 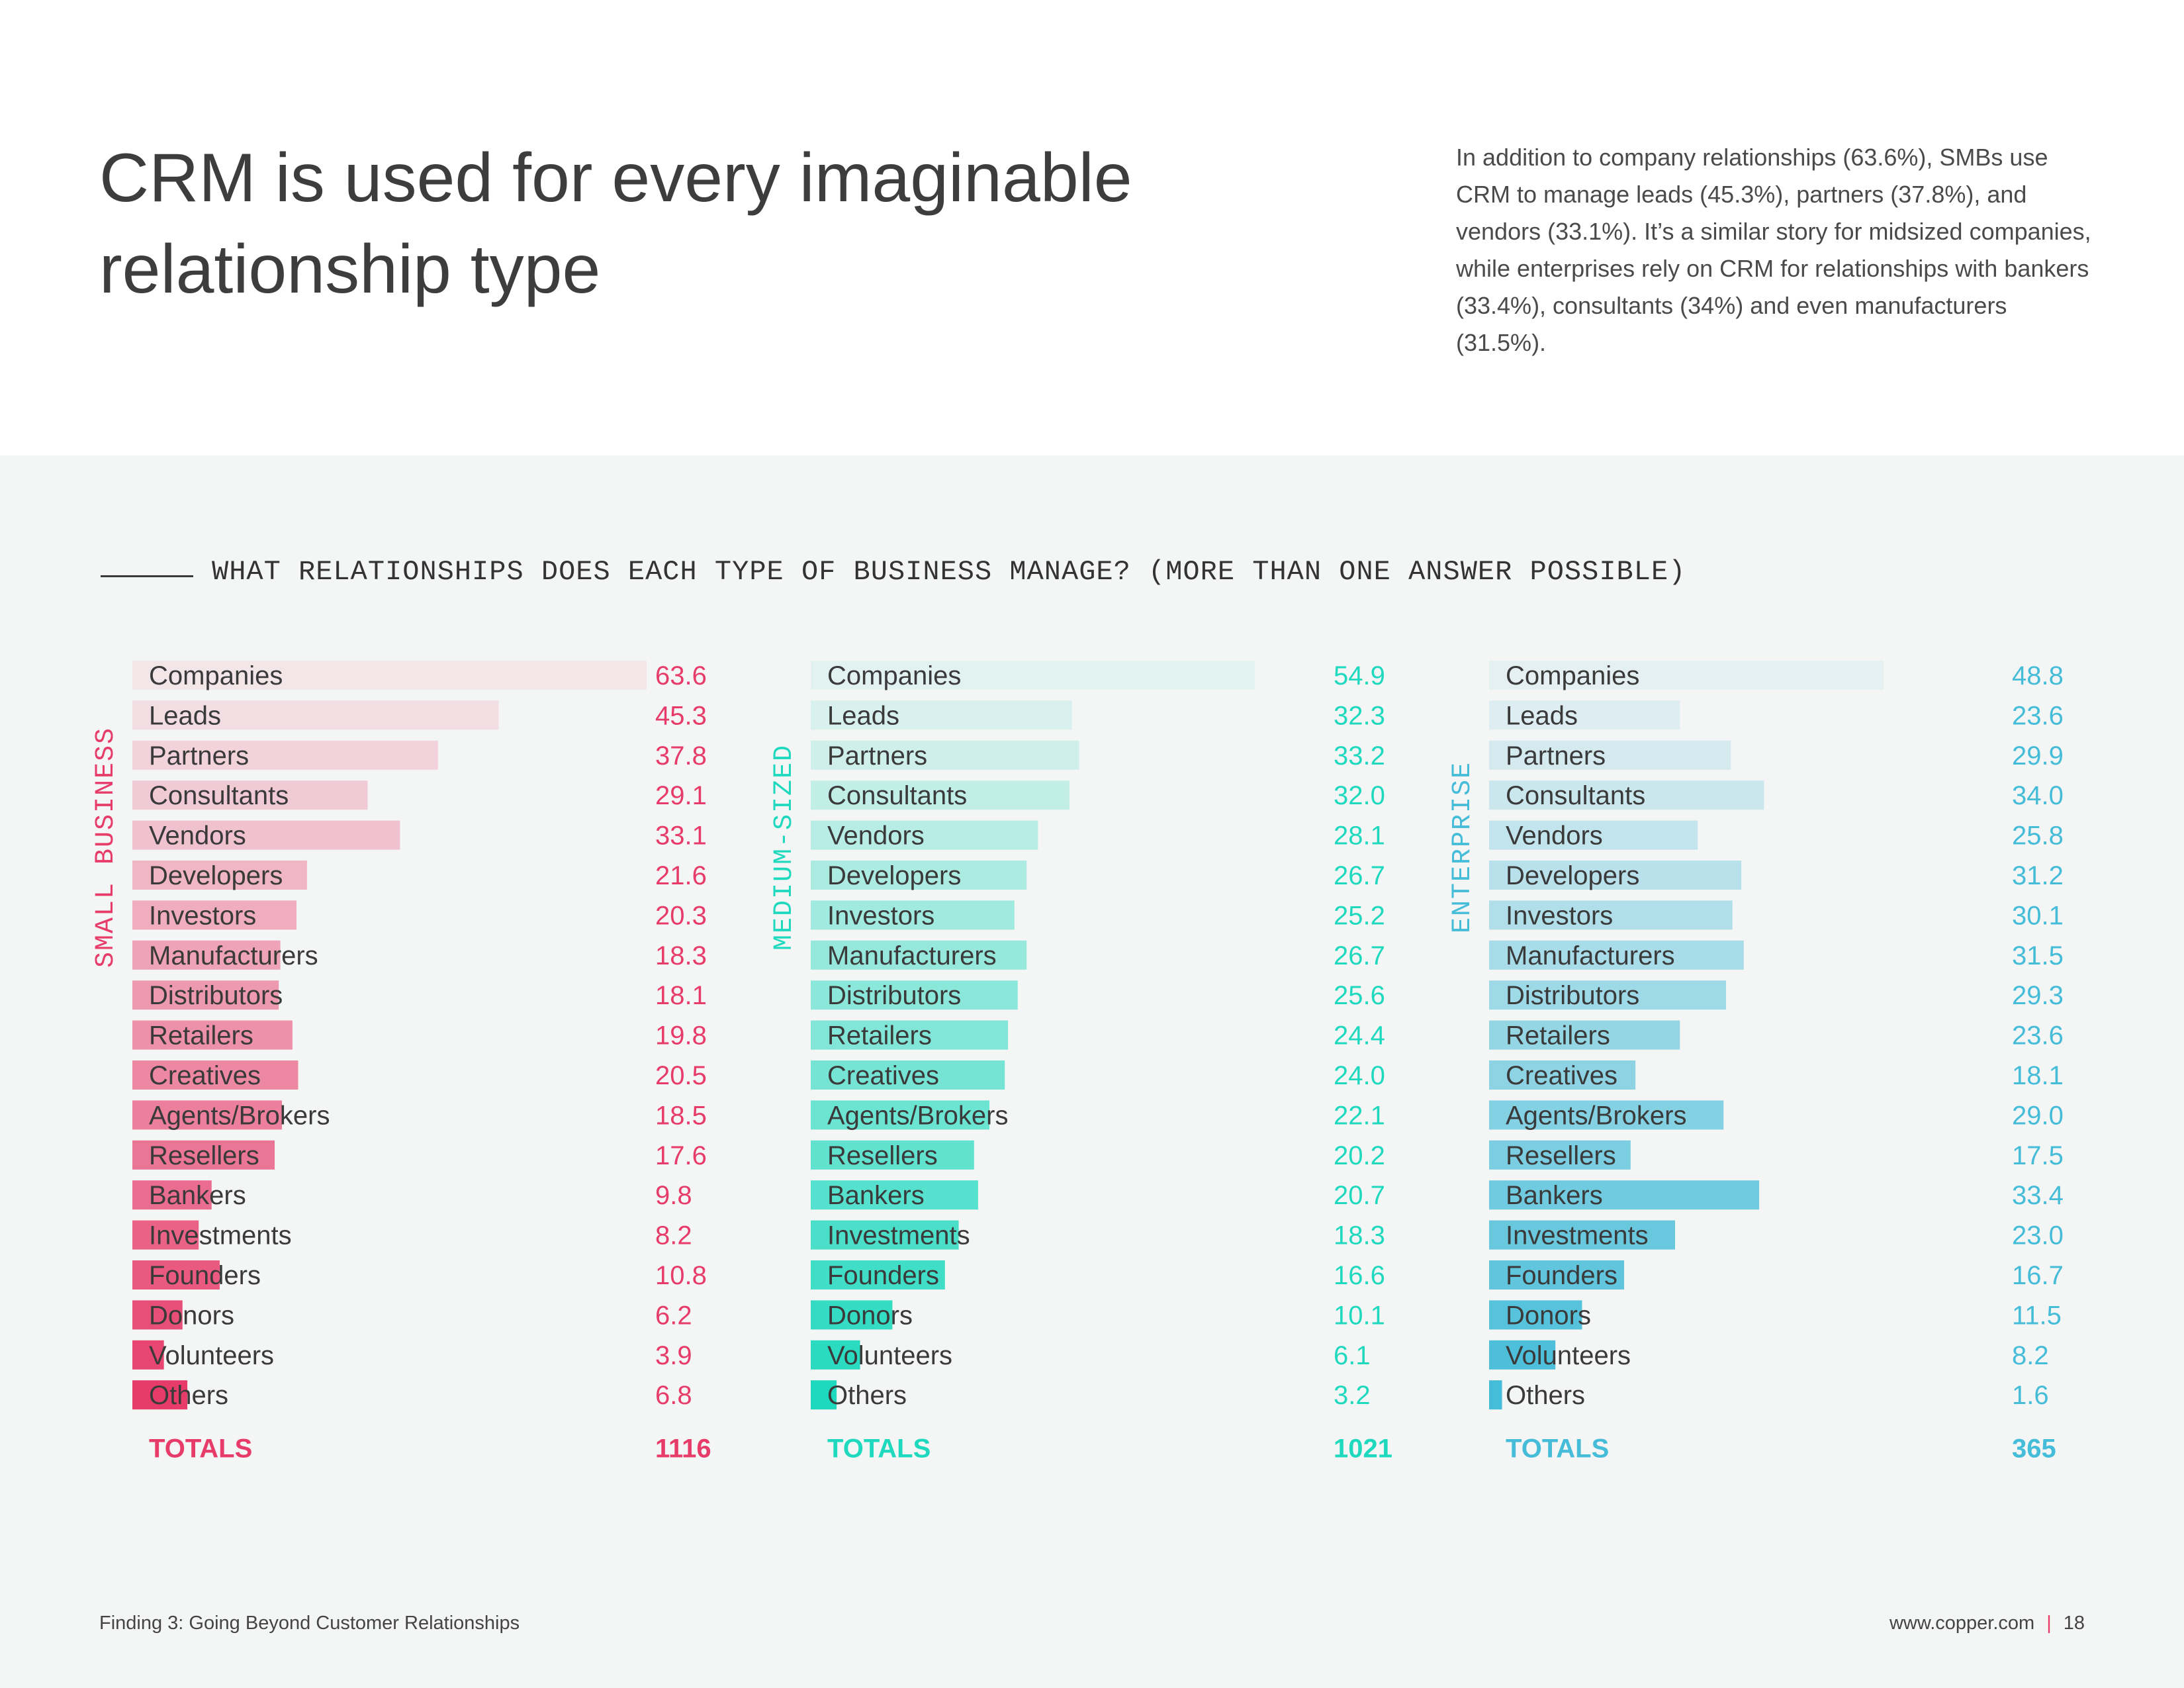 What do you see at coordinates (1359, 915) in the screenshot?
I see `value-label-medium-sized-investors: 25.2` at bounding box center [1359, 915].